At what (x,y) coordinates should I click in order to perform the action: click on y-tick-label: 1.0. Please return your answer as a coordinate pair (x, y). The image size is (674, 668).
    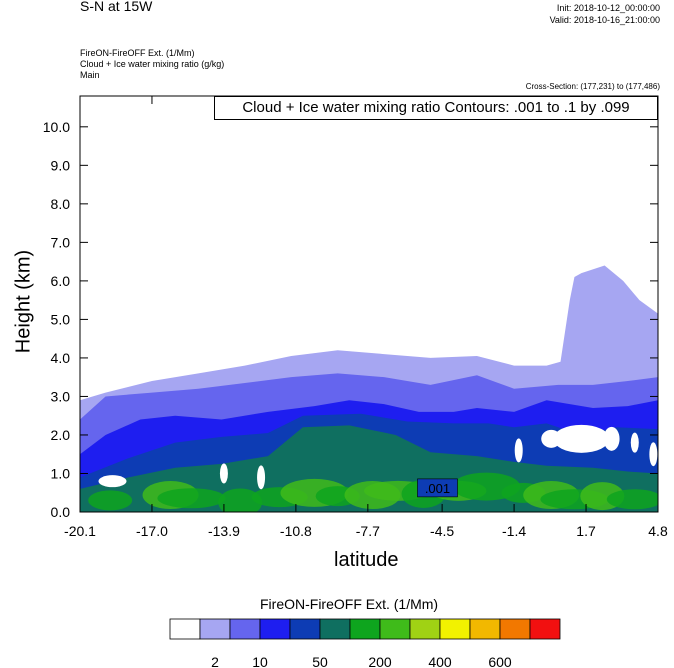
    Looking at the image, I should click on (61, 473).